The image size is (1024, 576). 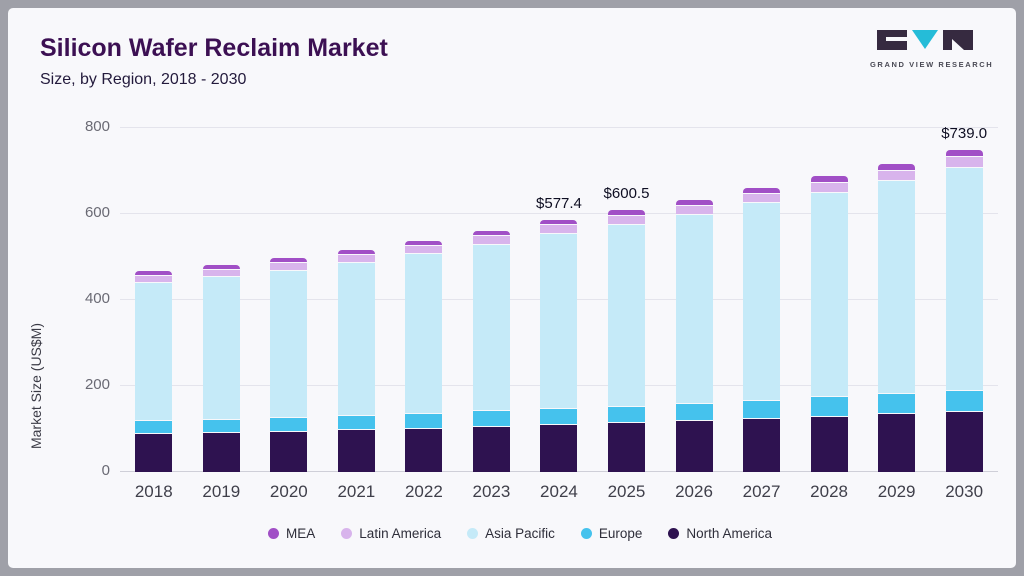 I want to click on bar-slot-2025: $600.5, so click(x=627, y=300).